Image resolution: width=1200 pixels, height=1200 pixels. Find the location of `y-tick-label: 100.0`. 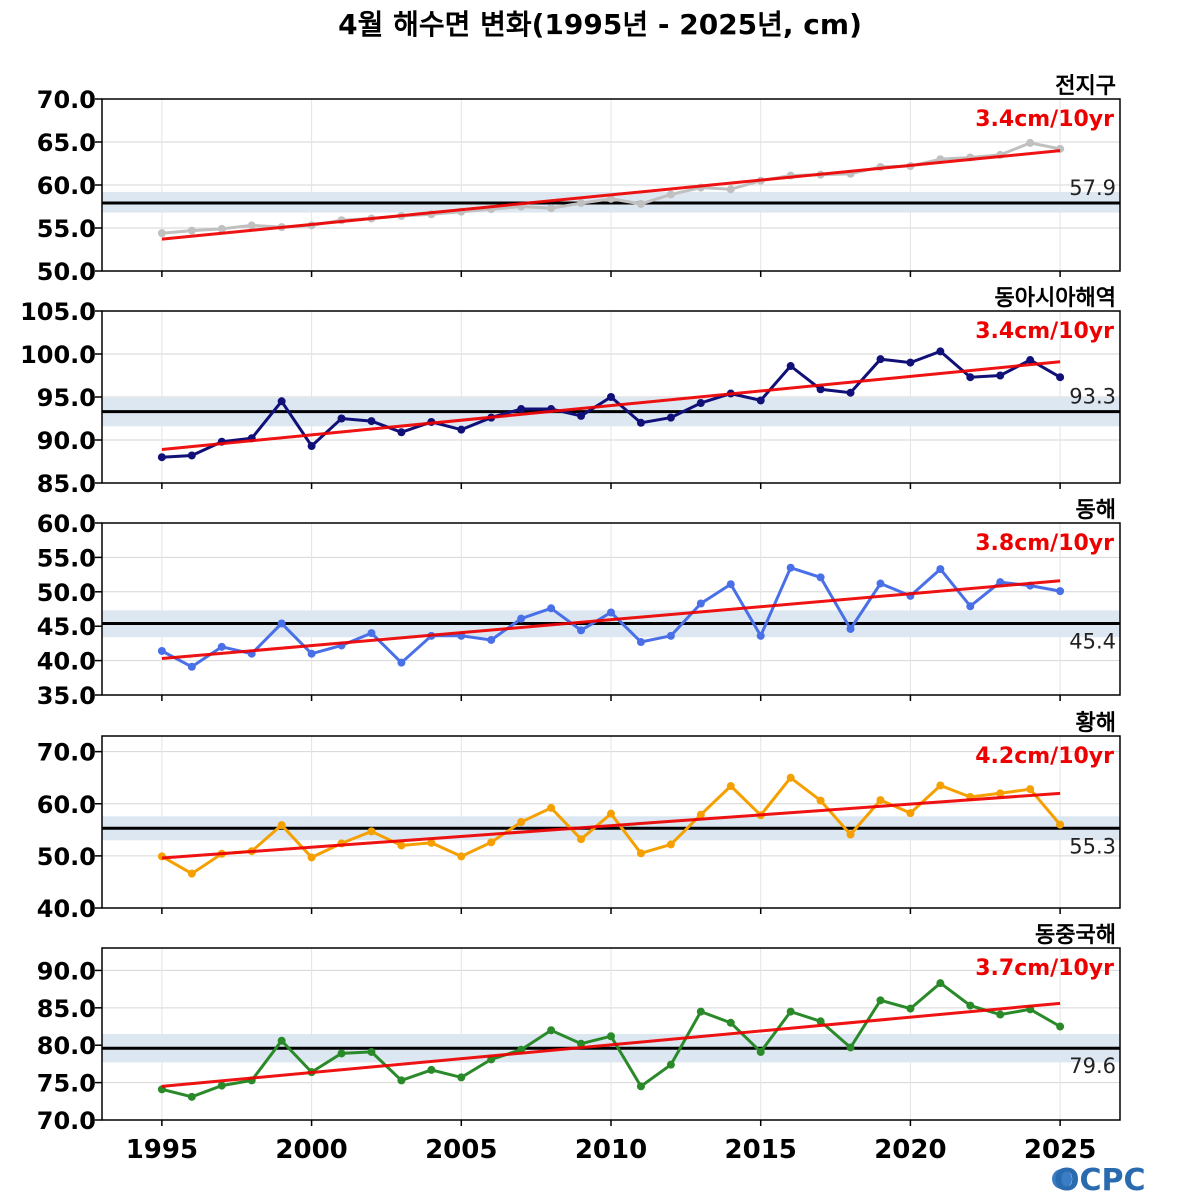

y-tick-label: 100.0 is located at coordinates (58, 355).